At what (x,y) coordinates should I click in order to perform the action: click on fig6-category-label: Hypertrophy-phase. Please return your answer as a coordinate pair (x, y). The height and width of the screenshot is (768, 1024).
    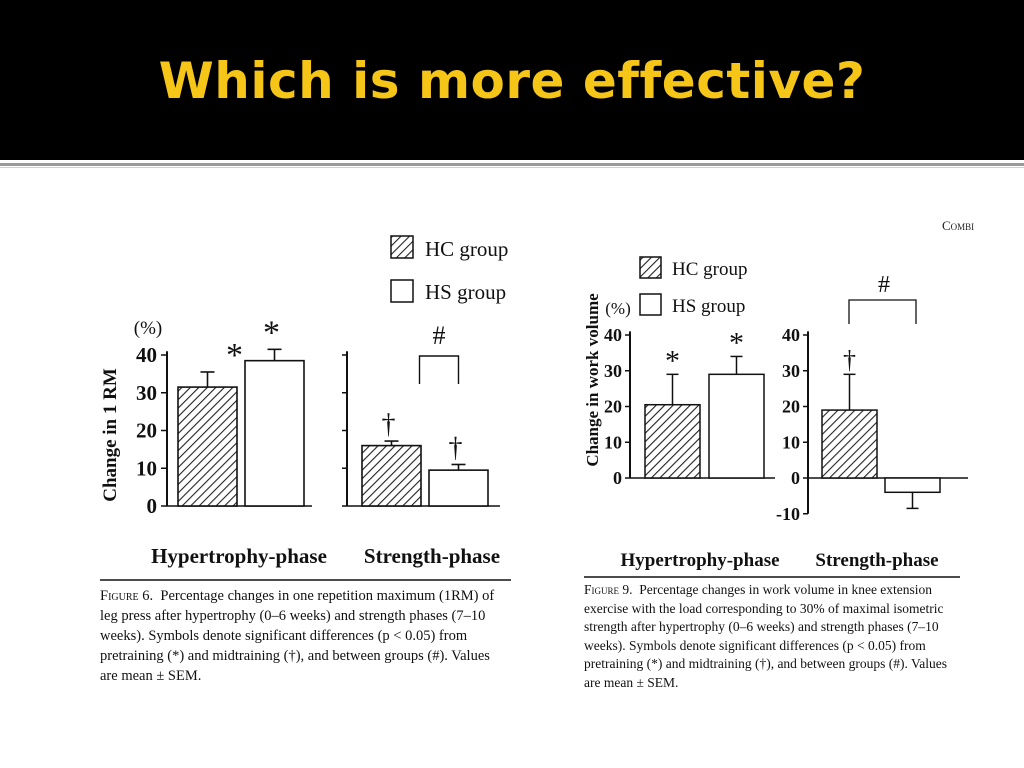
    Looking at the image, I should click on (239, 556).